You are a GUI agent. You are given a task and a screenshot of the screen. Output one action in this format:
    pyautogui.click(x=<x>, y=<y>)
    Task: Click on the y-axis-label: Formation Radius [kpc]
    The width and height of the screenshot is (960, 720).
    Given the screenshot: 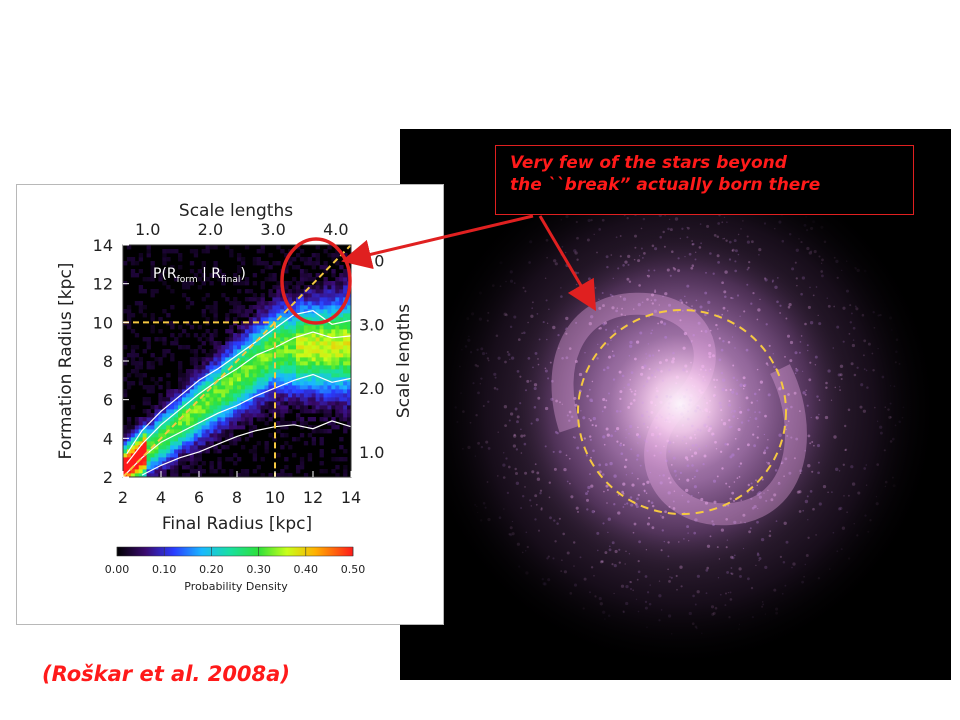 What is the action you would take?
    pyautogui.click(x=66, y=361)
    